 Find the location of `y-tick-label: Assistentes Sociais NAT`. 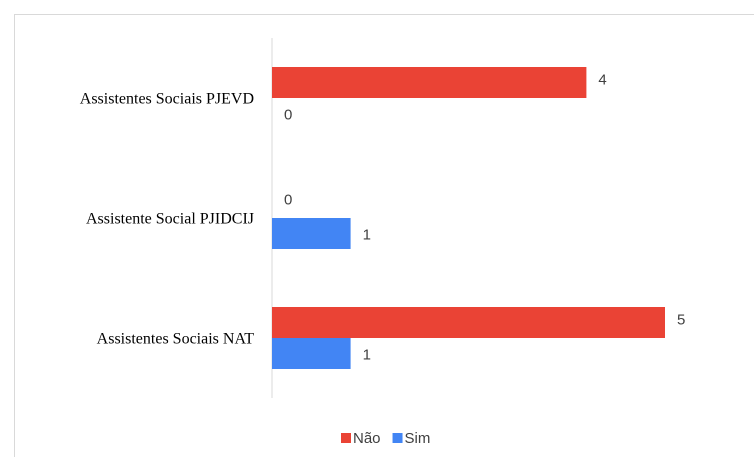

y-tick-label: Assistentes Sociais NAT is located at coordinates (176, 339).